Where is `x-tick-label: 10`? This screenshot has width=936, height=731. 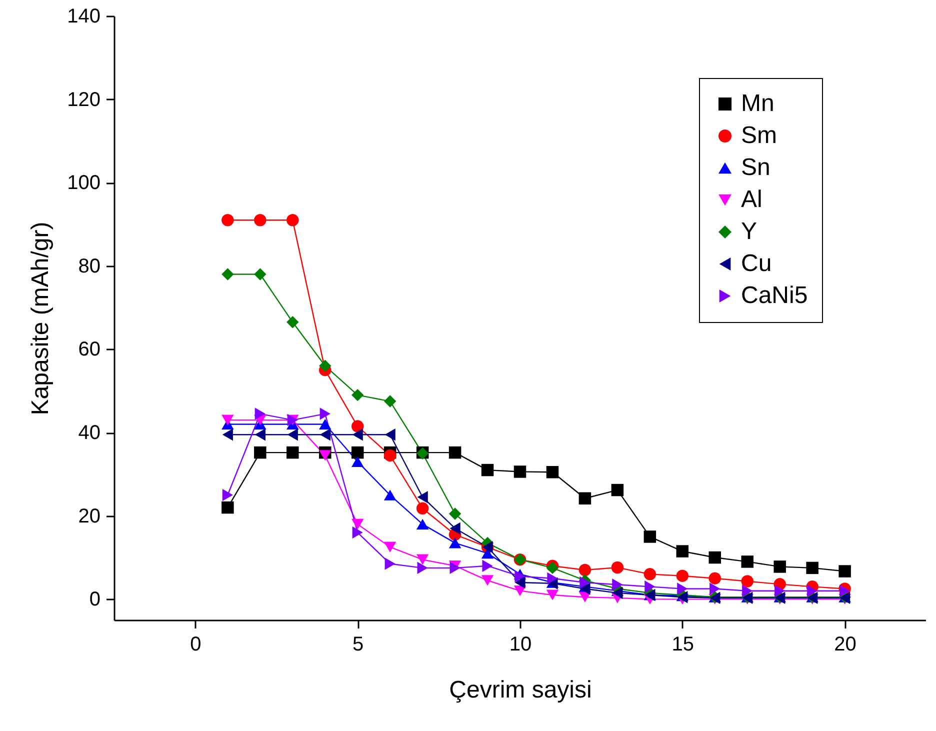
x-tick-label: 10 is located at coordinates (520, 645).